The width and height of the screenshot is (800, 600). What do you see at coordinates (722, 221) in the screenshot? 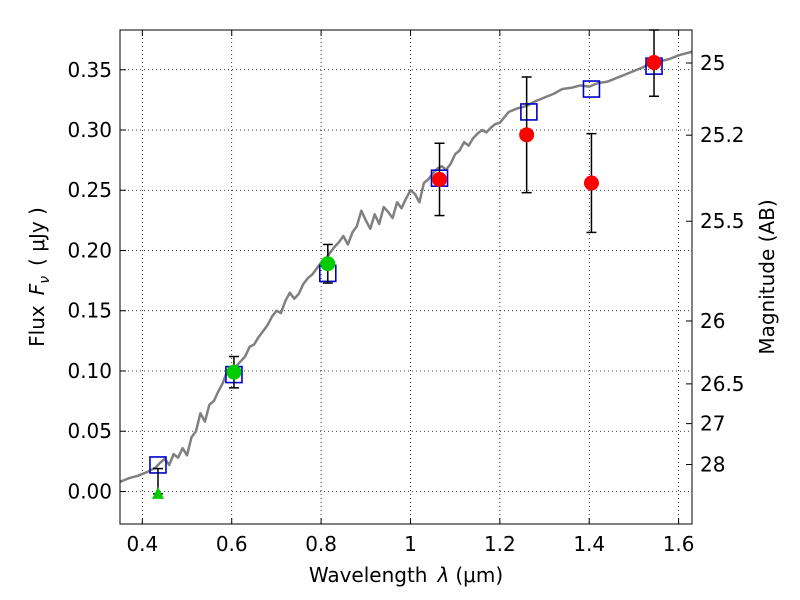
I see `right-tick-label: 25.5` at bounding box center [722, 221].